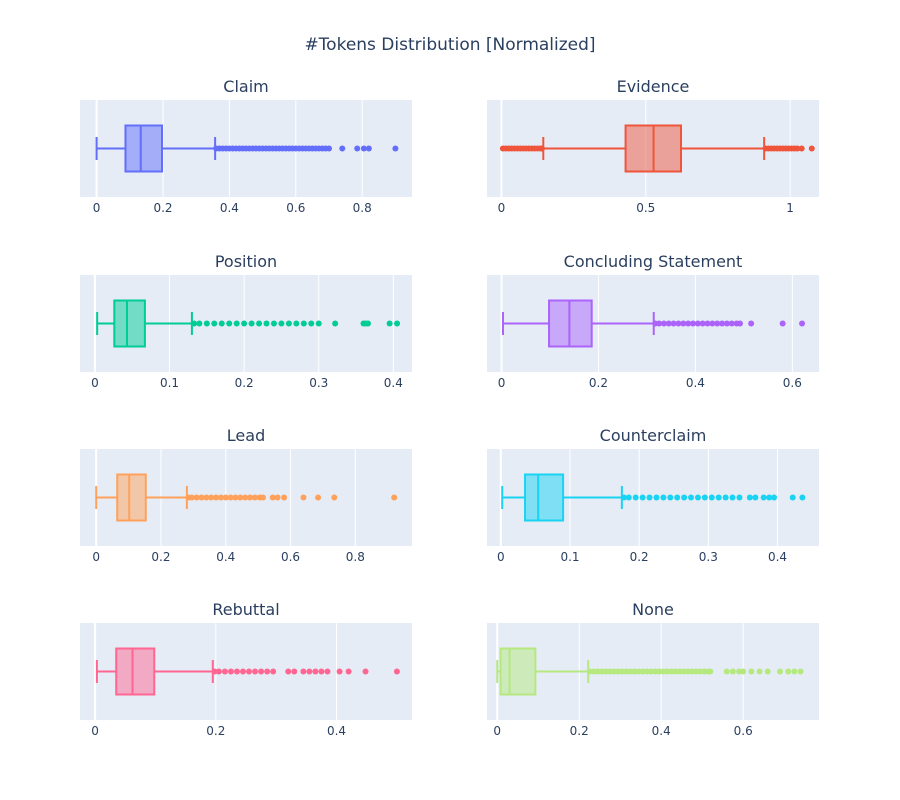  I want to click on x-tick-label: 0.5, so click(645, 208).